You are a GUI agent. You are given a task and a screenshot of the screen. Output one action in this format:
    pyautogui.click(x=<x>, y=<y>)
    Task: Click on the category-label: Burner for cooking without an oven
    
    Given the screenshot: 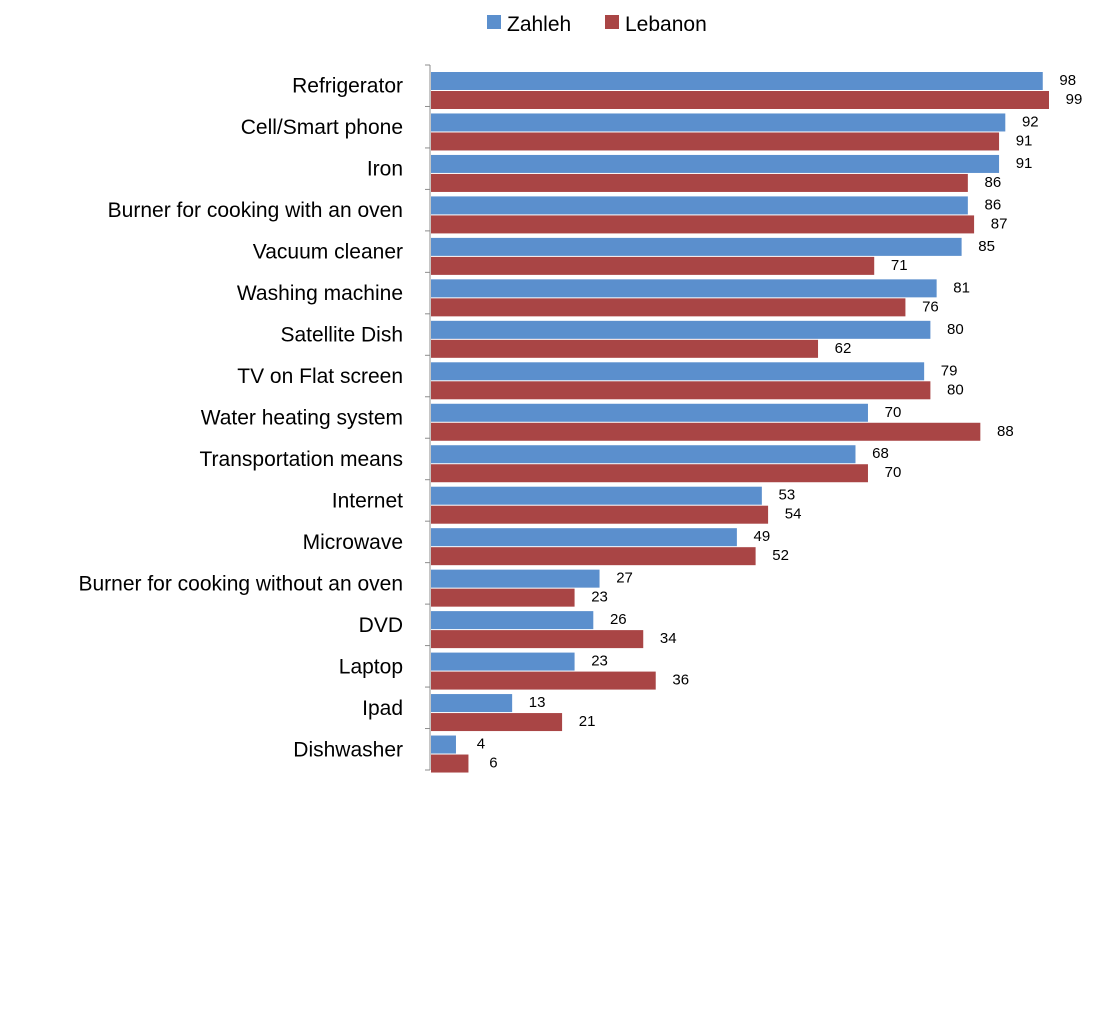 What is the action you would take?
    pyautogui.click(x=240, y=583)
    